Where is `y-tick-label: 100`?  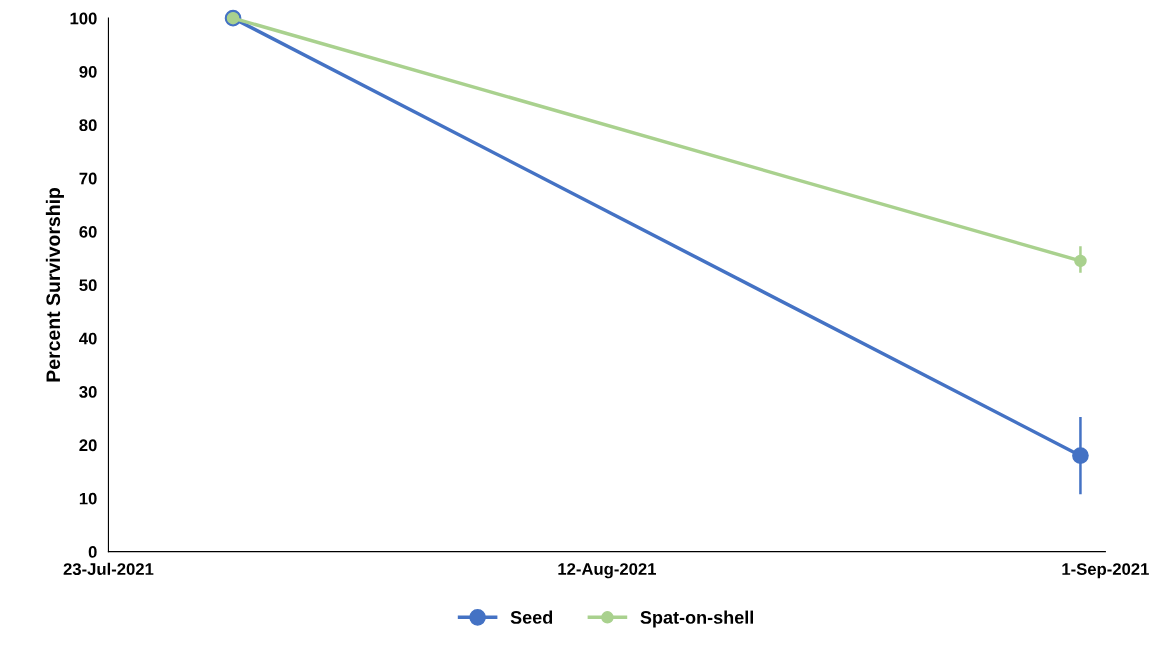 y-tick-label: 100 is located at coordinates (83, 18).